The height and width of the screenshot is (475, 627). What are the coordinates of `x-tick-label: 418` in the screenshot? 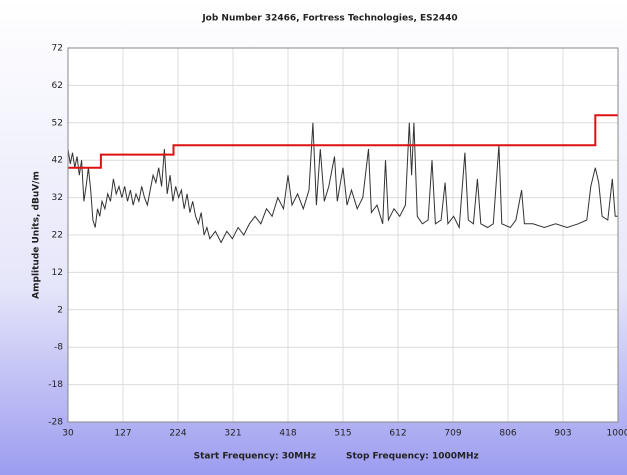 It's located at (287, 434).